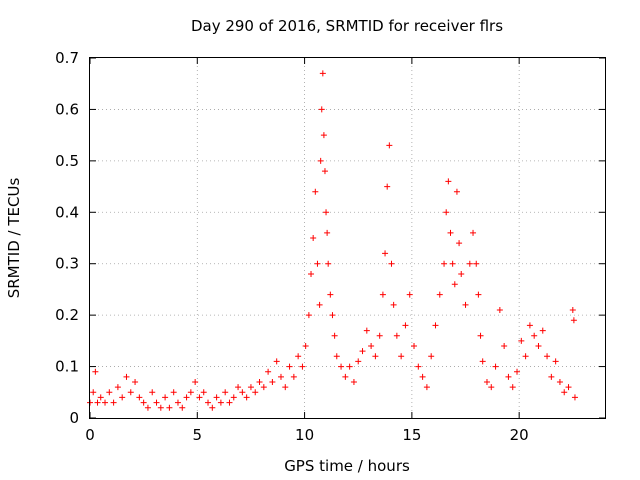 The image size is (640, 480). What do you see at coordinates (519, 435) in the screenshot?
I see `x-tick-label: 20` at bounding box center [519, 435].